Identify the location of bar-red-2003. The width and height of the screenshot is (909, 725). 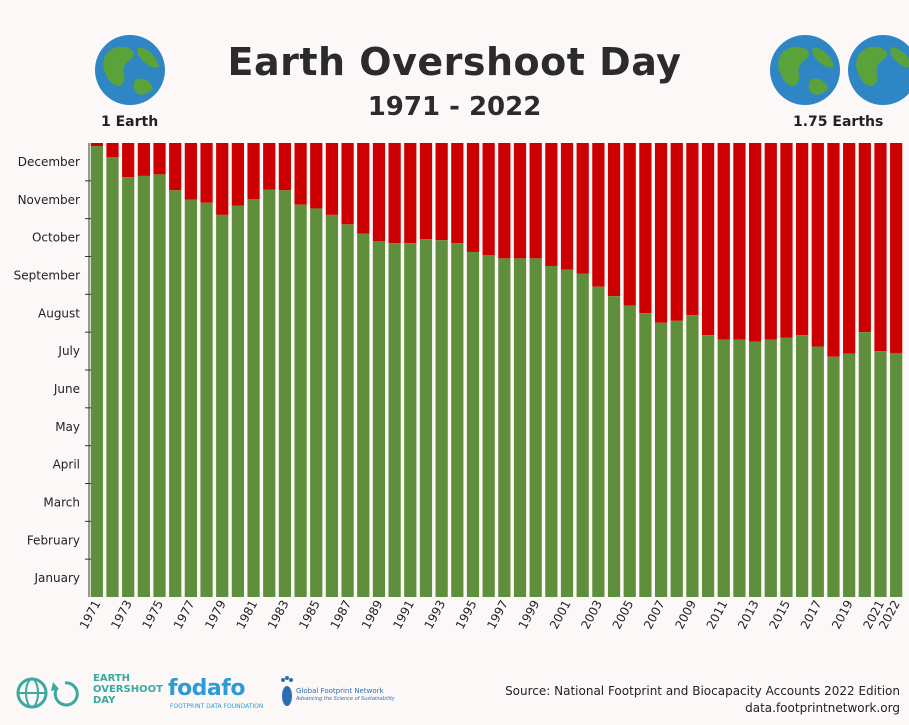
(598, 215).